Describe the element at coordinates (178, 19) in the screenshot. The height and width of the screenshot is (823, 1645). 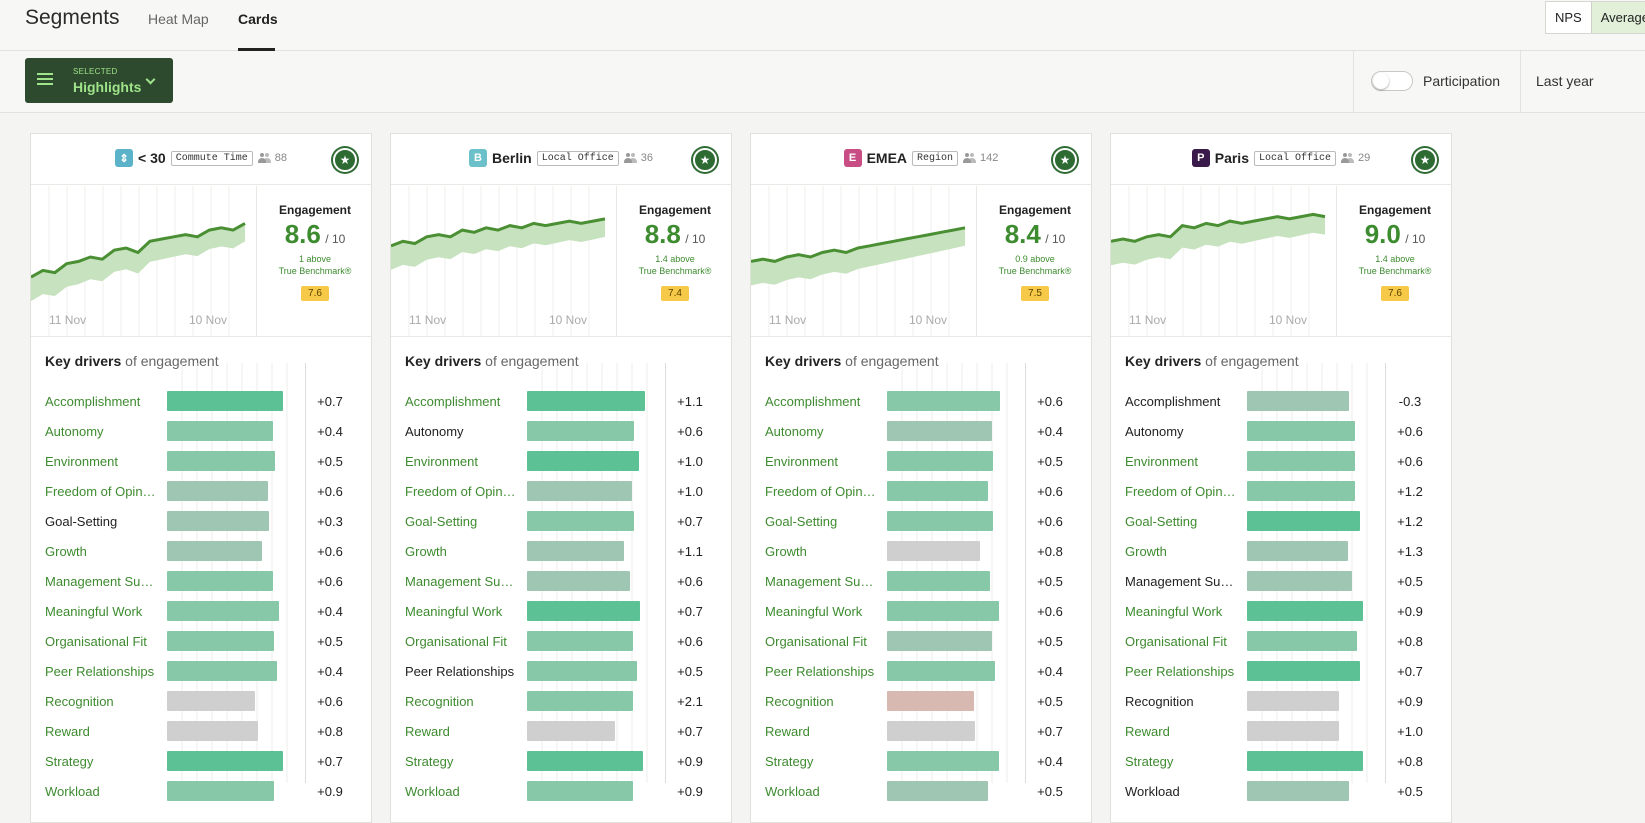
I see `tab-heat-map: Heat Map` at that location.